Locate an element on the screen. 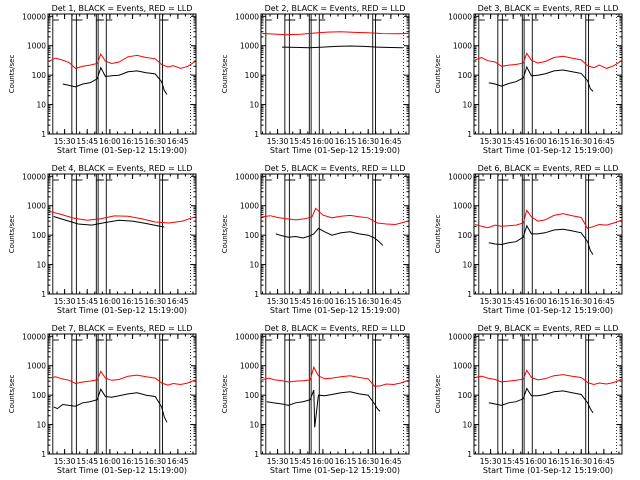  panel-title: Det 1, BLACK = Events, RED = LLD is located at coordinates (122, 8).